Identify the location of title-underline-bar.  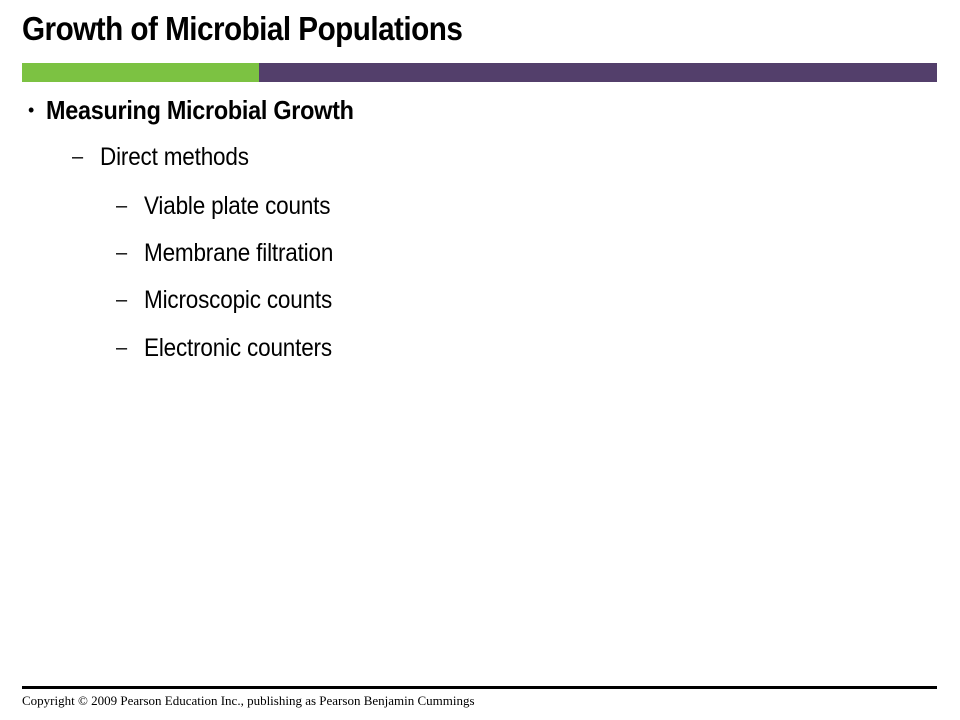
(479, 72).